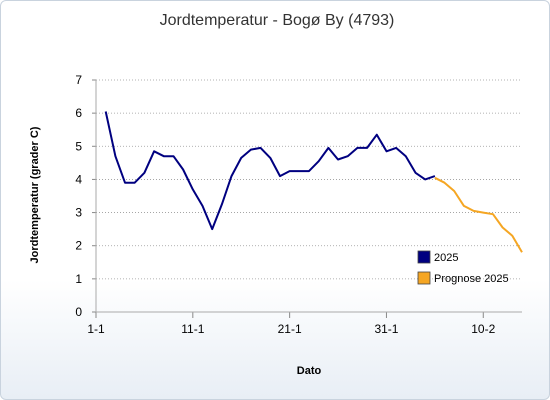 This screenshot has height=400, width=550. What do you see at coordinates (78, 213) in the screenshot?
I see `y-tick-label: 3` at bounding box center [78, 213].